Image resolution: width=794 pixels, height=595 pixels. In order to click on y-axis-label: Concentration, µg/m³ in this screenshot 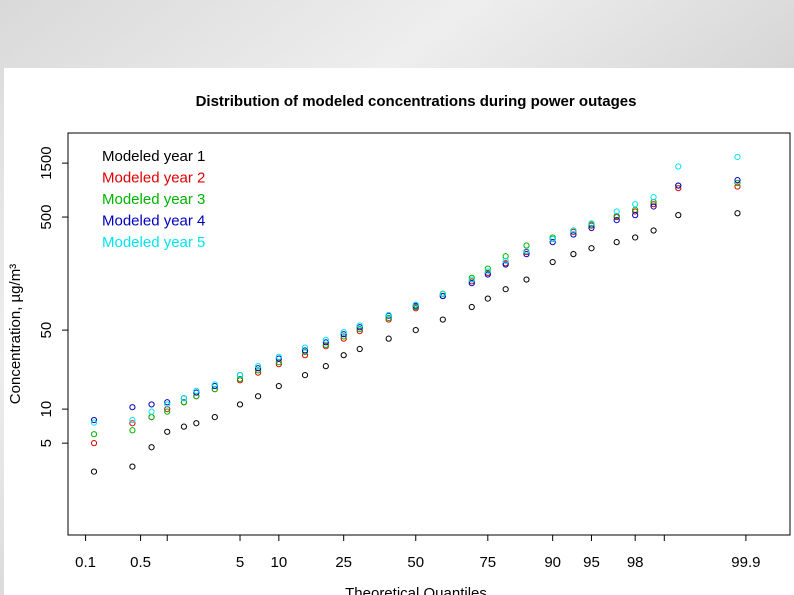, I will do `click(15, 334)`.